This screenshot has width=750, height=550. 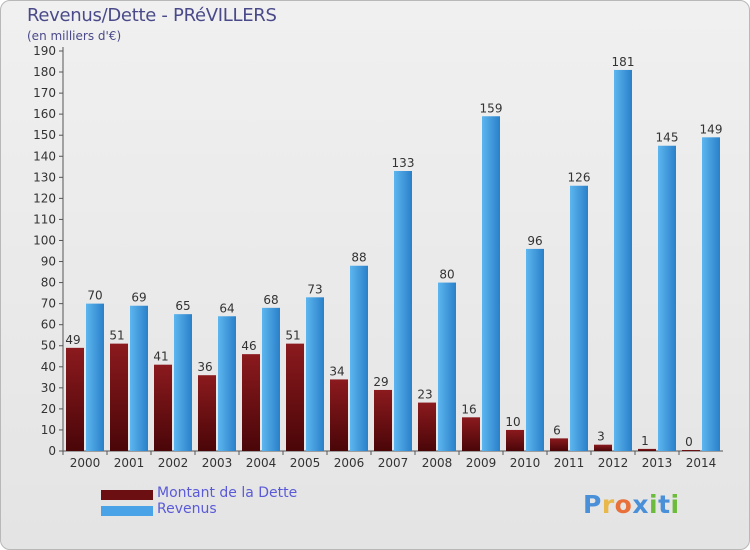 What do you see at coordinates (129, 463) in the screenshot?
I see `x-tick-label: 2001` at bounding box center [129, 463].